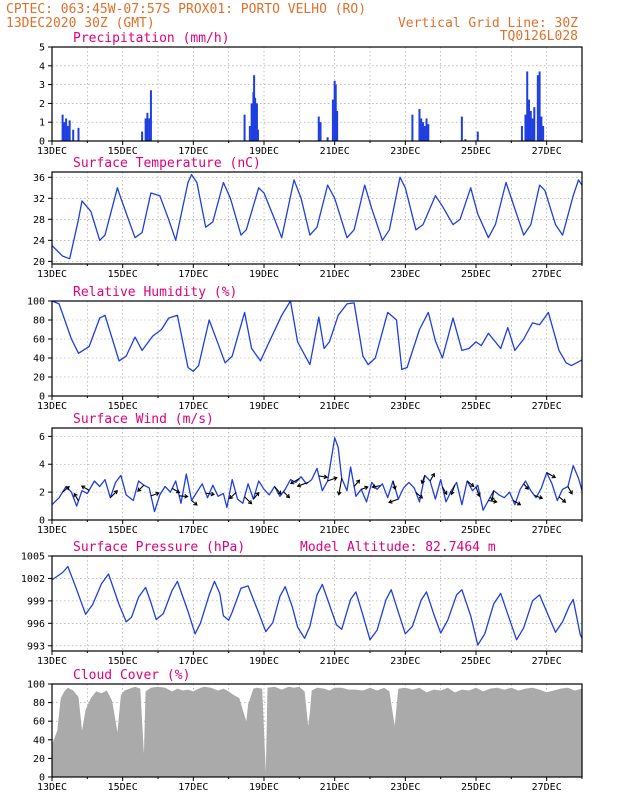 This screenshot has height=800, width=618. What do you see at coordinates (159, 547) in the screenshot?
I see `press-title: Surface Pressure (hPa)` at bounding box center [159, 547].